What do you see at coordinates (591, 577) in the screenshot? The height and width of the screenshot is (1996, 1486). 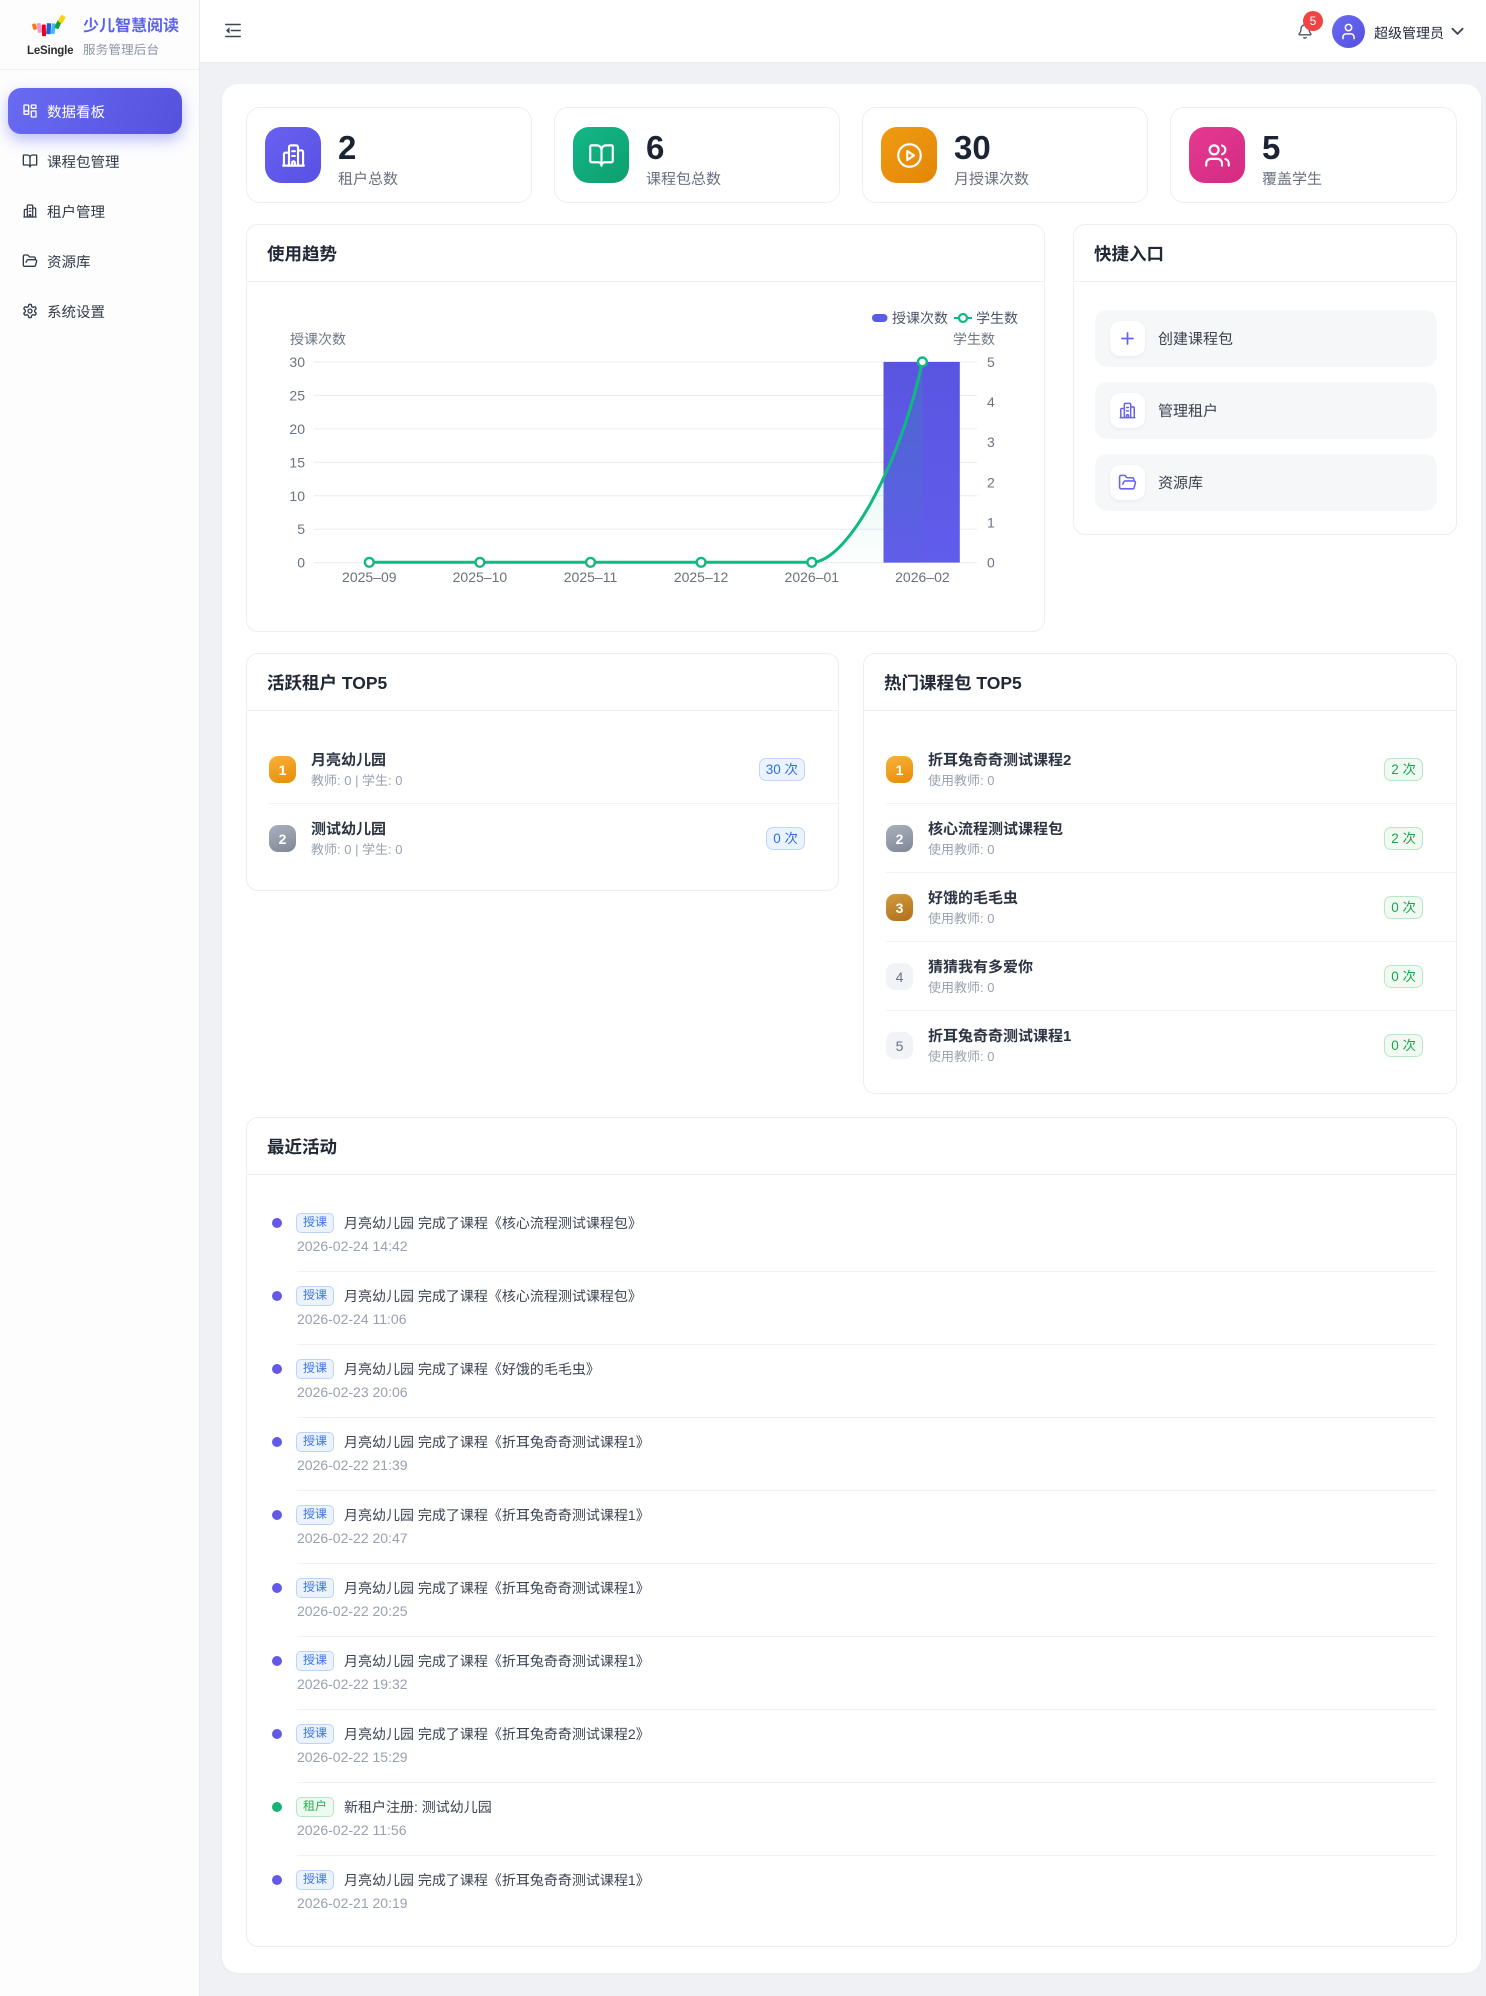 I see `svg-text: 2025–11` at bounding box center [591, 577].